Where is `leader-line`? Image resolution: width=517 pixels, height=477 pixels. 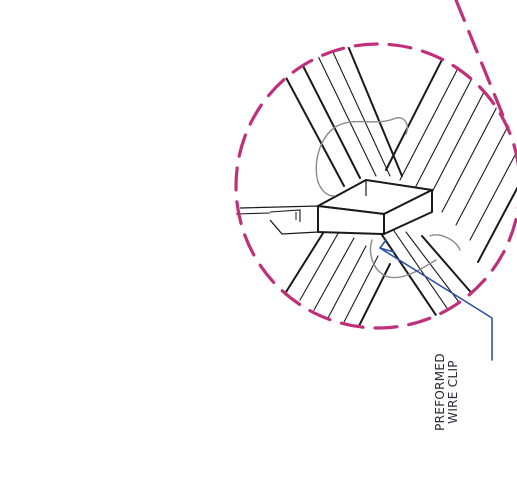
leader-line is located at coordinates (436, 300).